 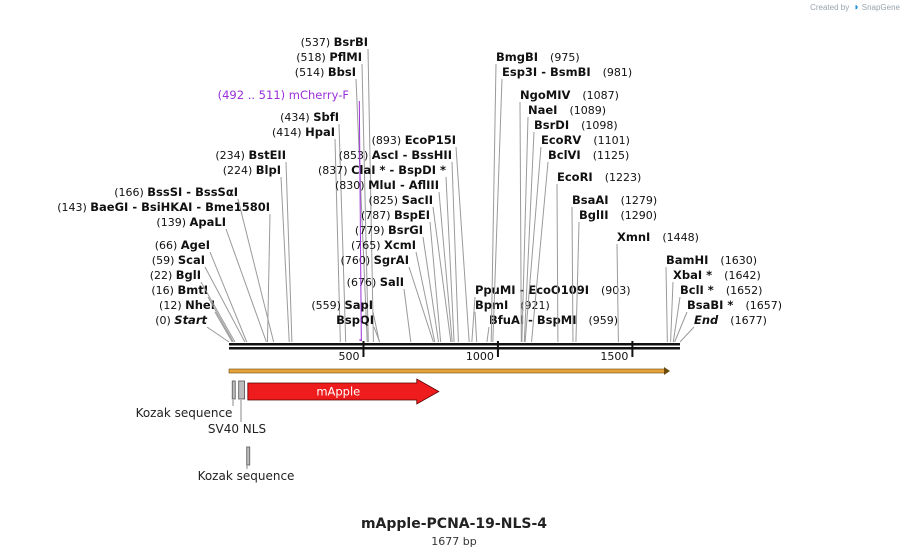 I want to click on enzyme-label: EcoRI (1223), so click(x=599, y=177).